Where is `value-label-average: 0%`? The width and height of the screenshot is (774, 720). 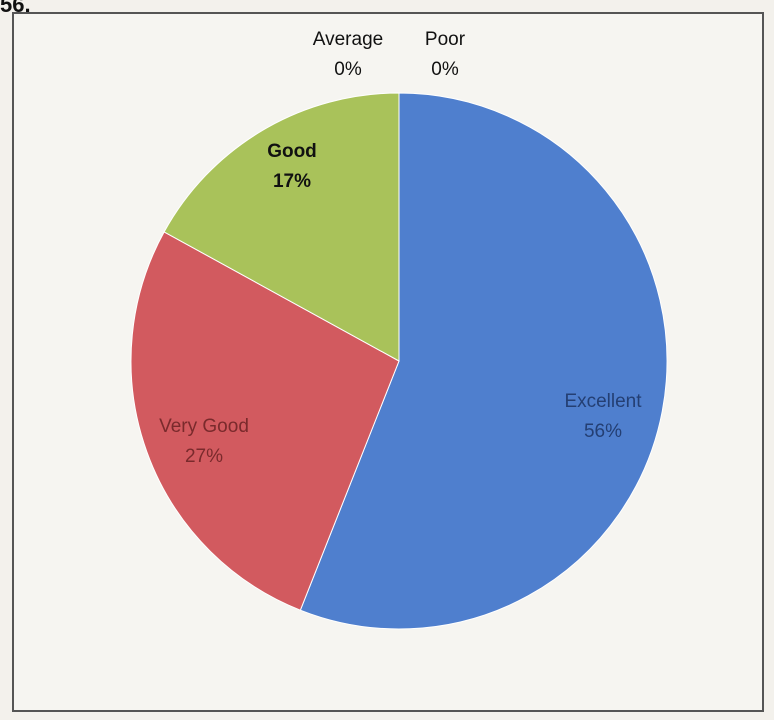 value-label-average: 0% is located at coordinates (348, 69).